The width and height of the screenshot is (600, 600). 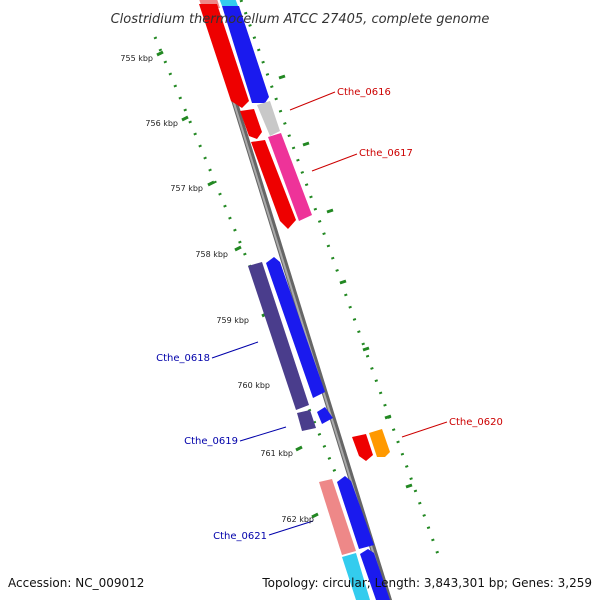 What do you see at coordinates (379, 443) in the screenshot?
I see `gene-arrow-orange` at bounding box center [379, 443].